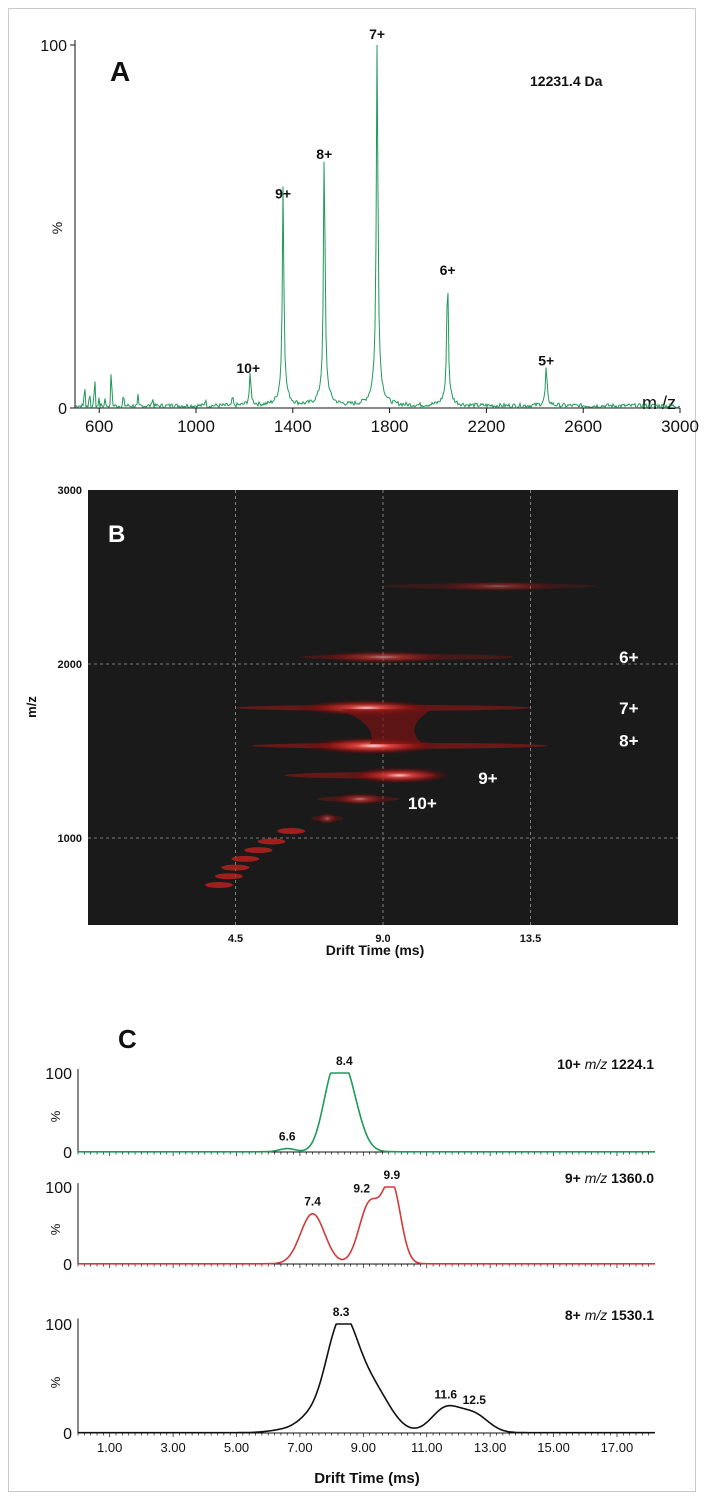  I want to click on panel-a-y-tick-label: 100, so click(53, 46).